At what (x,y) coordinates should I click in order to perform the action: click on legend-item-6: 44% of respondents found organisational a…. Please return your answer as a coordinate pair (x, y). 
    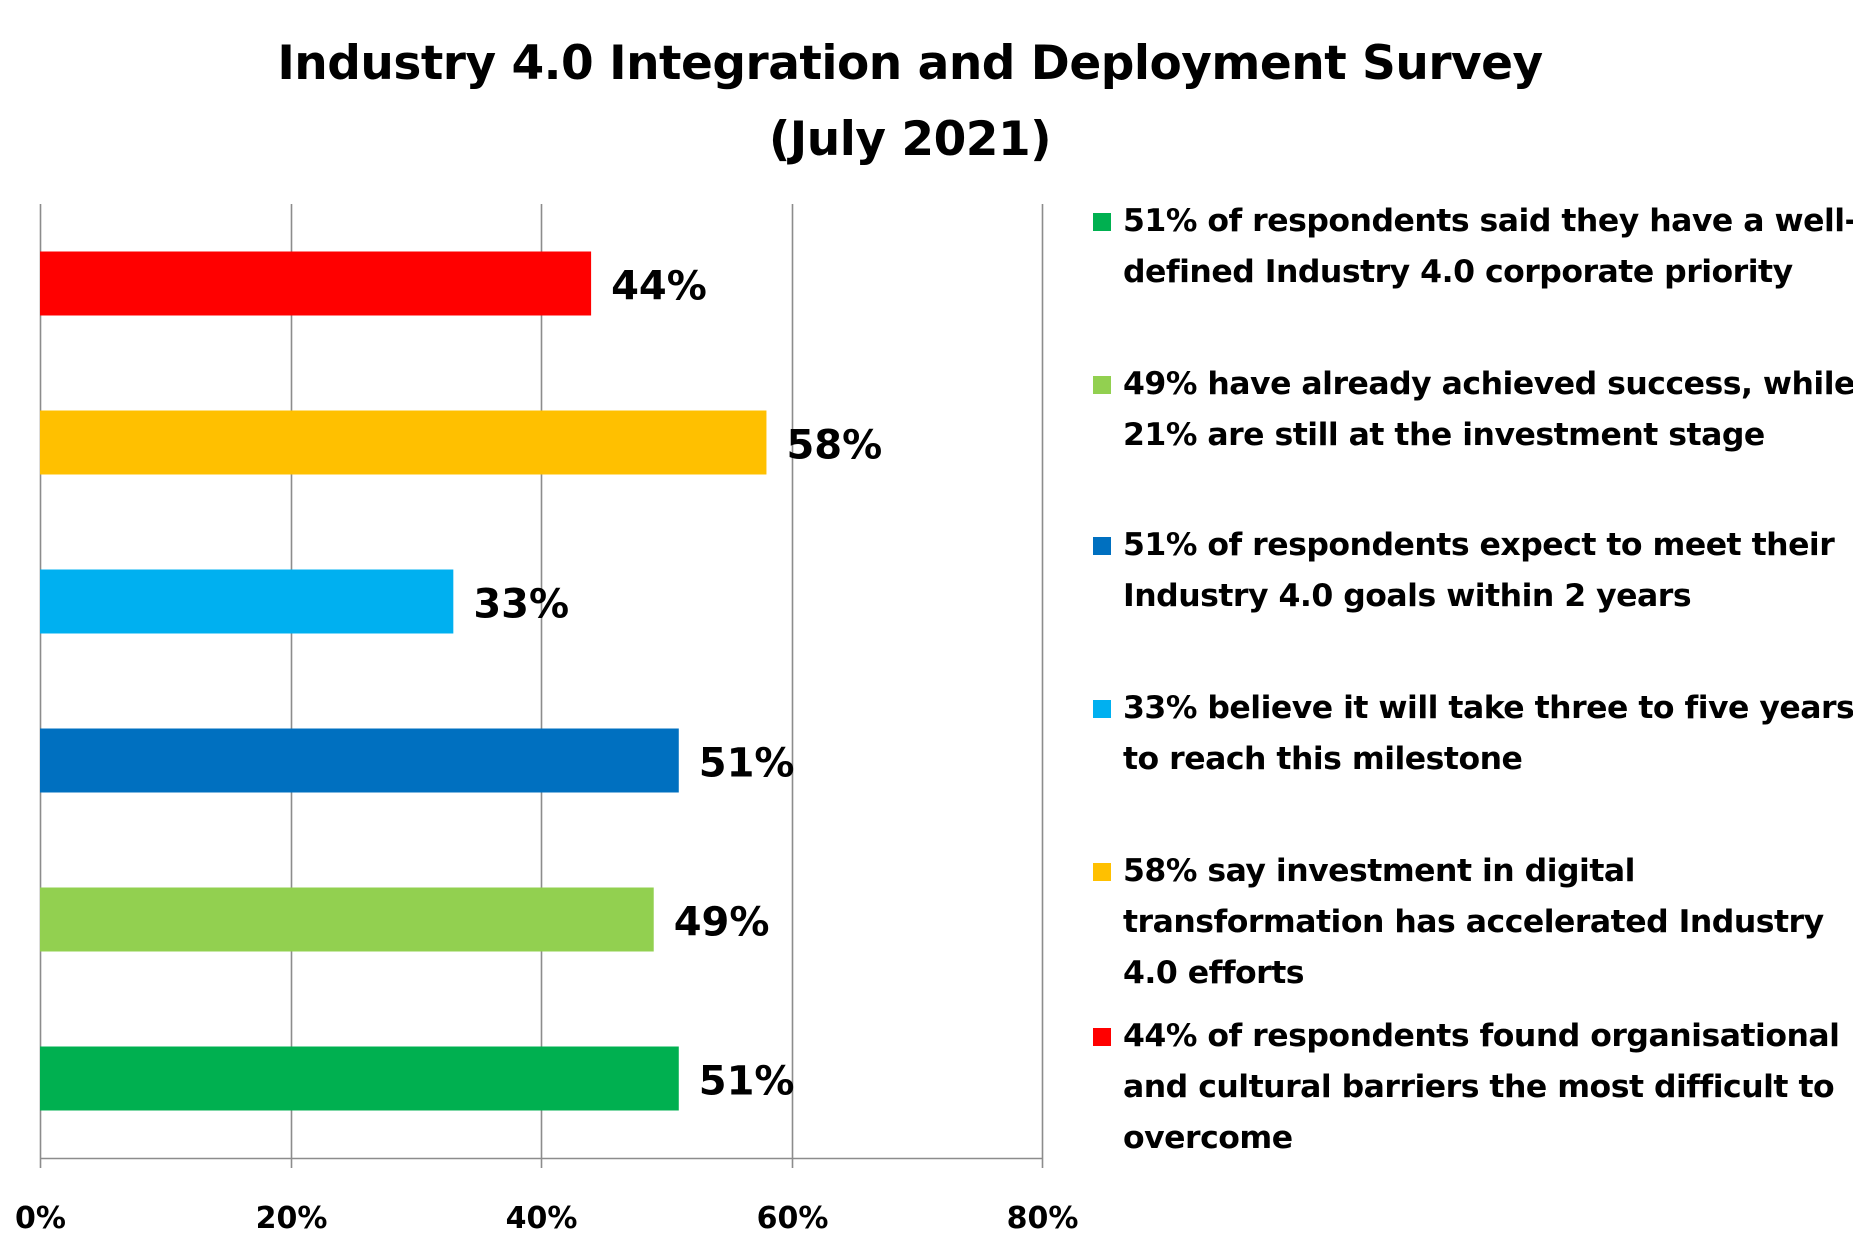
    Looking at the image, I should click on (1473, 1087).